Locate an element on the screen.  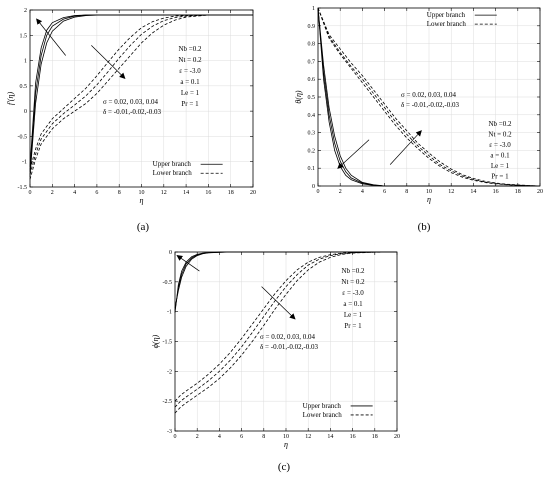
y-tick-label: 0.9 is located at coordinates (312, 27).